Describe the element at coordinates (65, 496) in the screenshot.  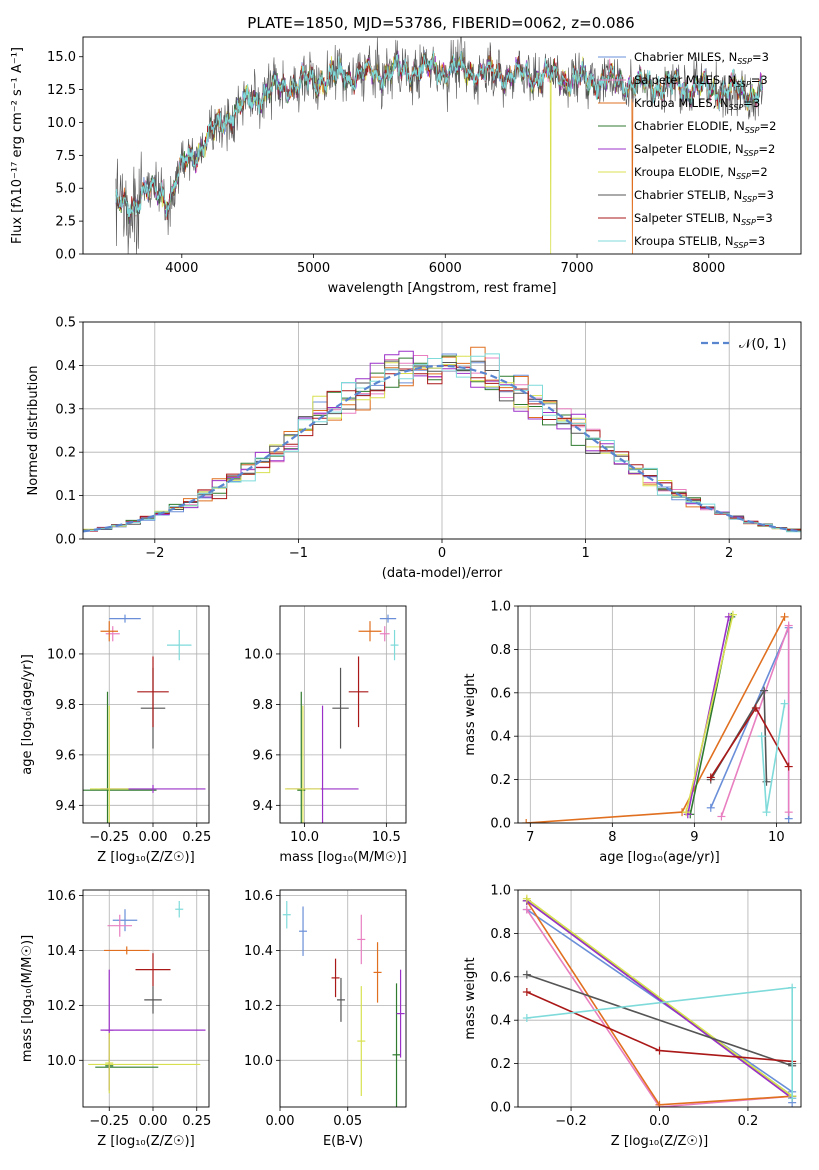
I see `y-tick-label: 0.1` at that location.